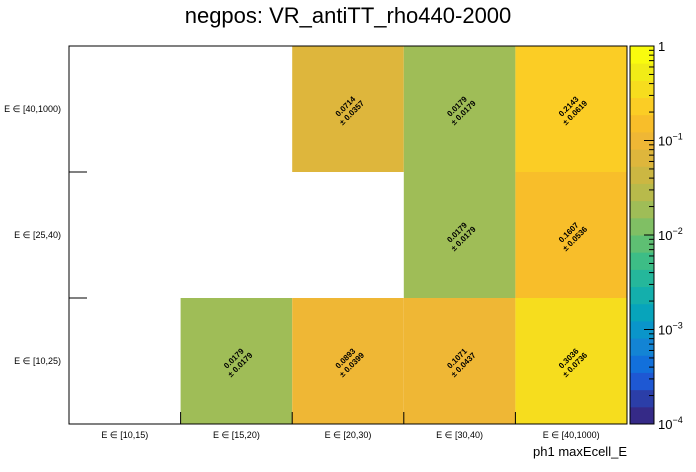 The height and width of the screenshot is (472, 696). What do you see at coordinates (348, 15) in the screenshot?
I see `chart-title: negpos: VR_antiTT_rho440-2000` at bounding box center [348, 15].